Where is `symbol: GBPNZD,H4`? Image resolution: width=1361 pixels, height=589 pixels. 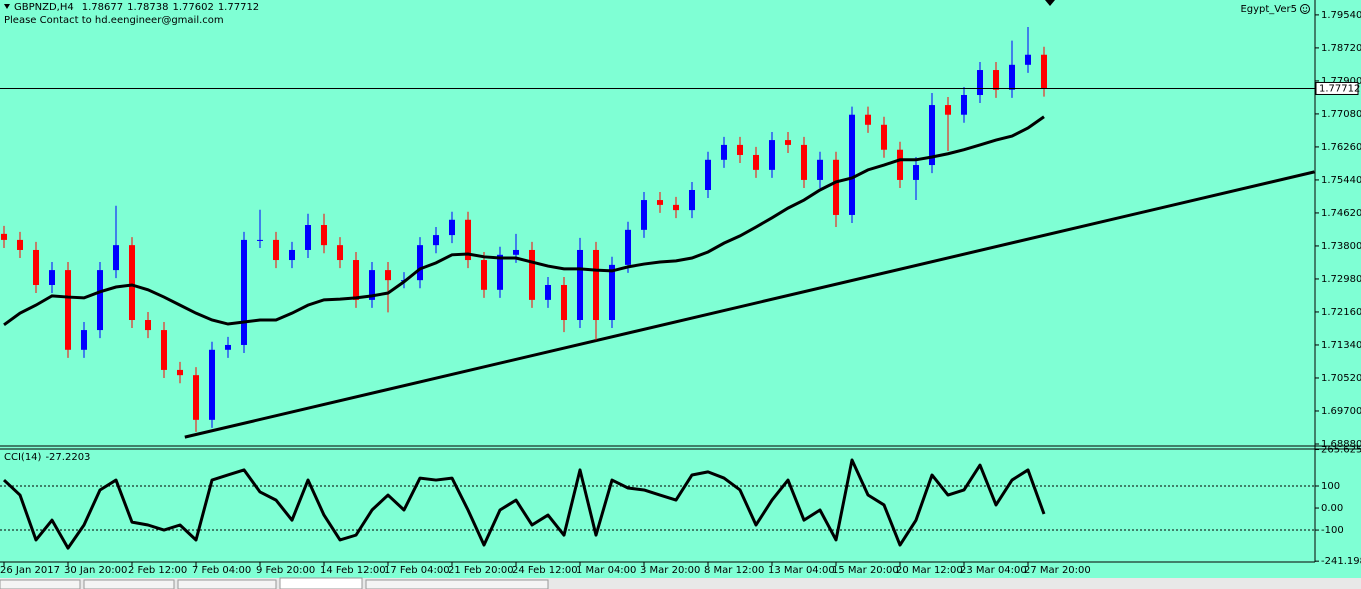
symbol: GBPNZD,H4 is located at coordinates (44, 7).